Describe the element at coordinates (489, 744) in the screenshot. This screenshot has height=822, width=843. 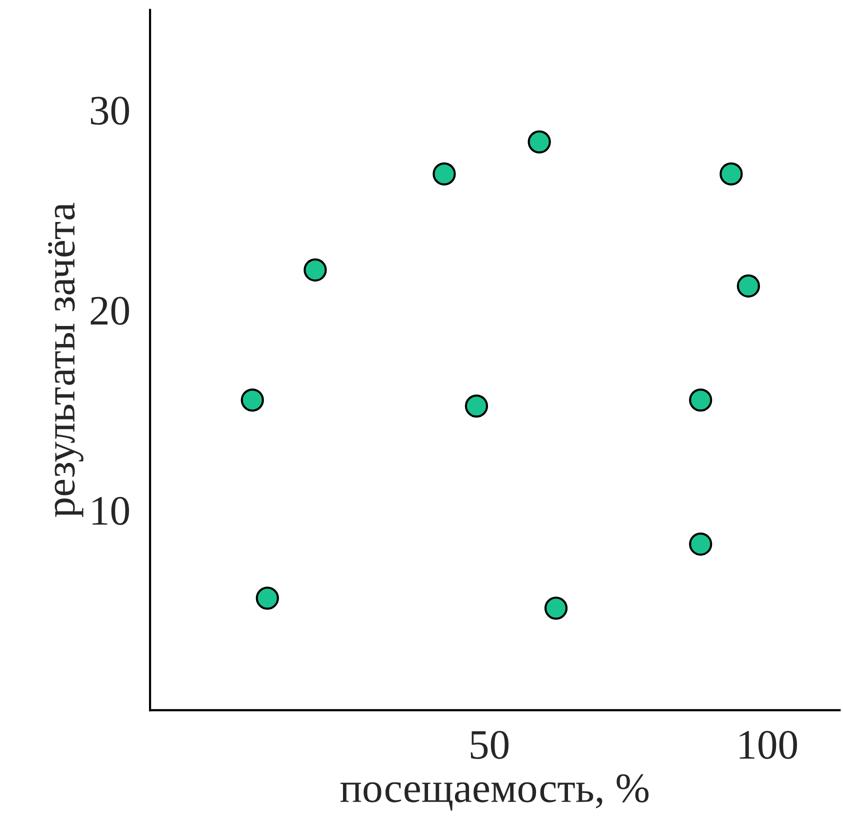
I see `x-tick-label: 50` at that location.